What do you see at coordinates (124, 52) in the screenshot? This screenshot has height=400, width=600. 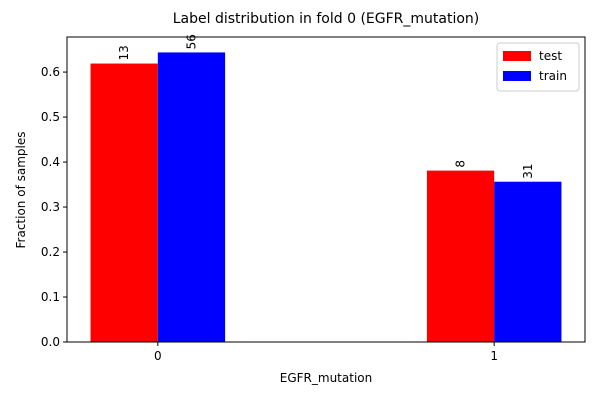 I see `count-label: 13` at bounding box center [124, 52].